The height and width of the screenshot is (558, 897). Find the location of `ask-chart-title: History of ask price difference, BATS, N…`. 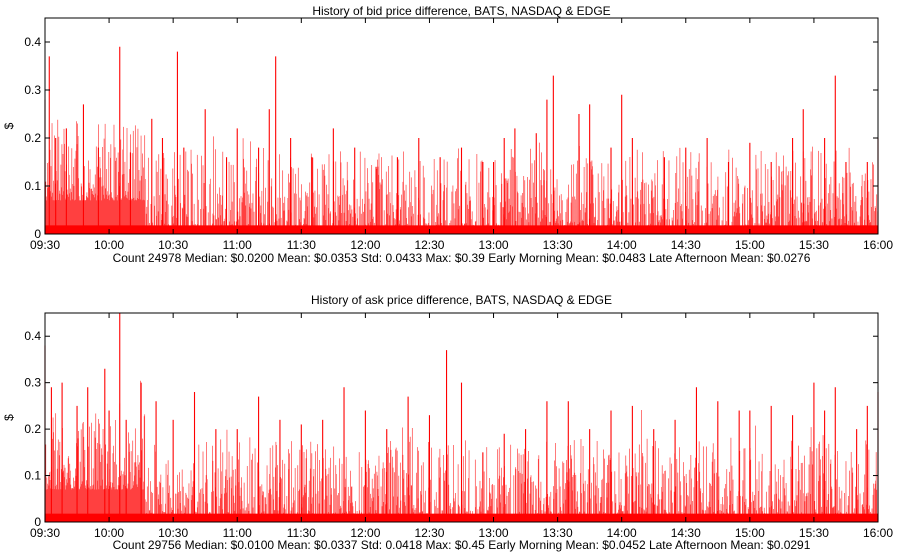

ask-chart-title: History of ask price difference, BATS, N… is located at coordinates (461, 300).